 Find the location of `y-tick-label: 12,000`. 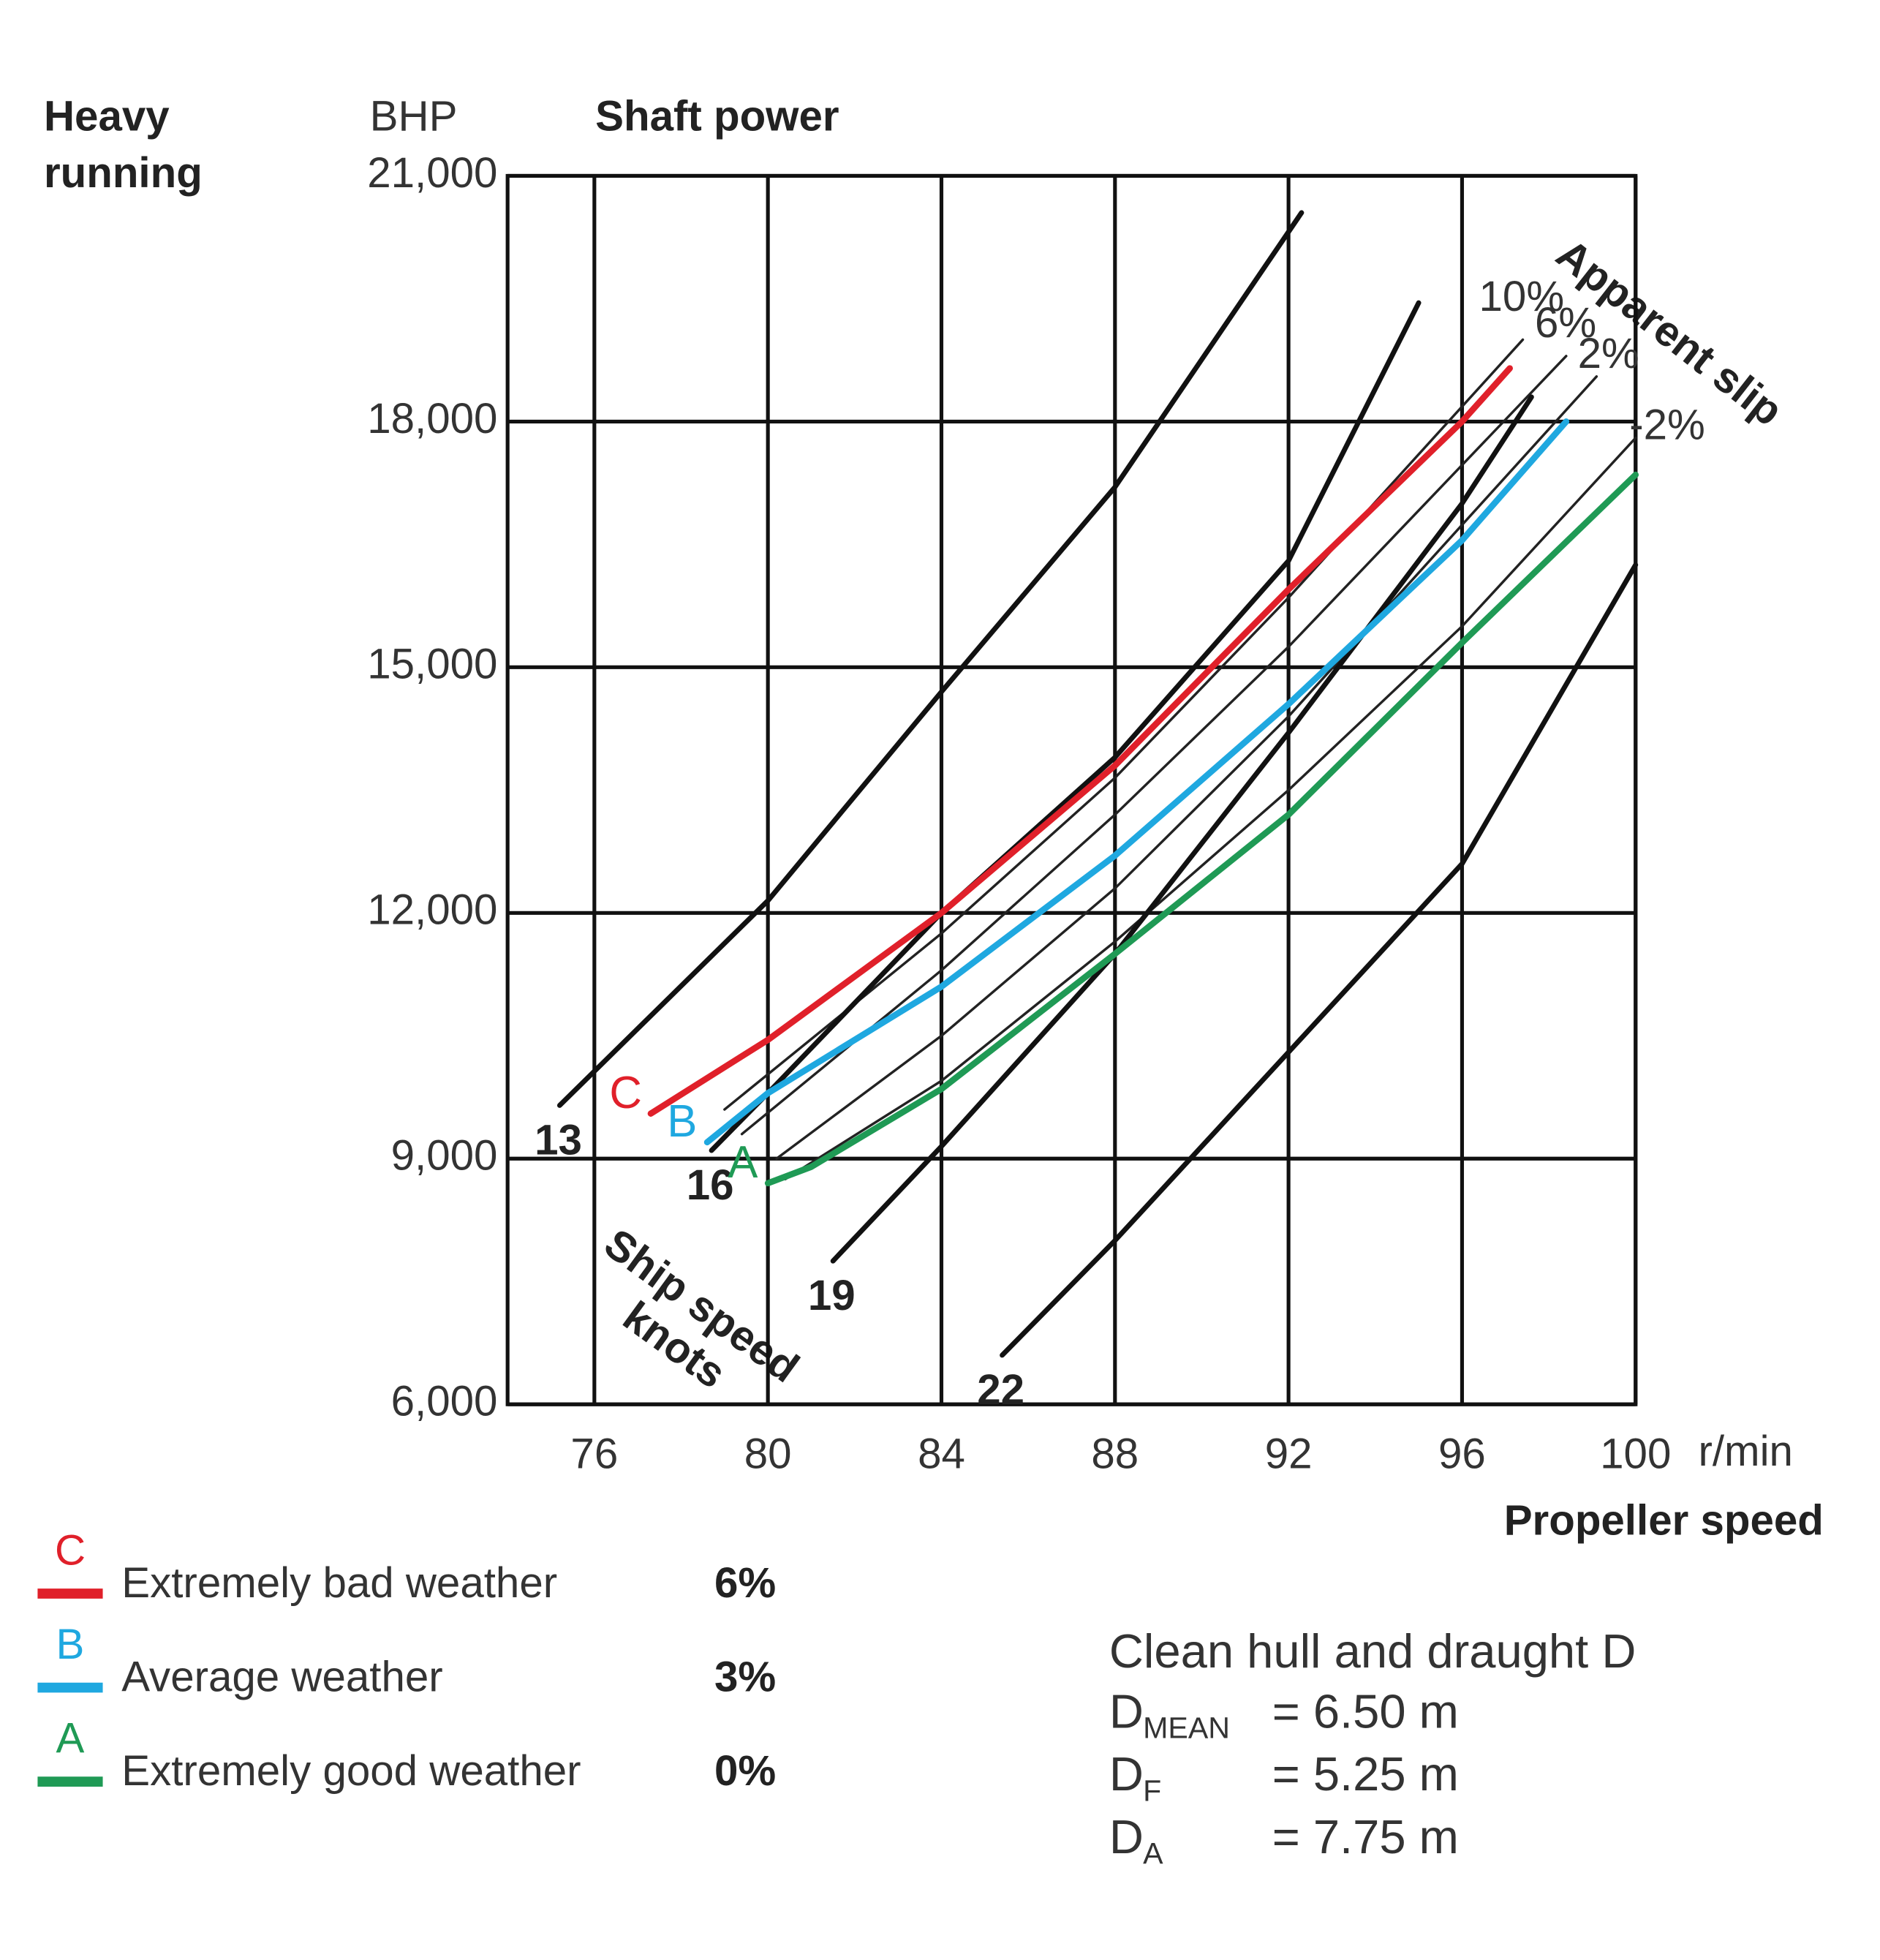

y-tick-label: 12,000 is located at coordinates (432, 910).